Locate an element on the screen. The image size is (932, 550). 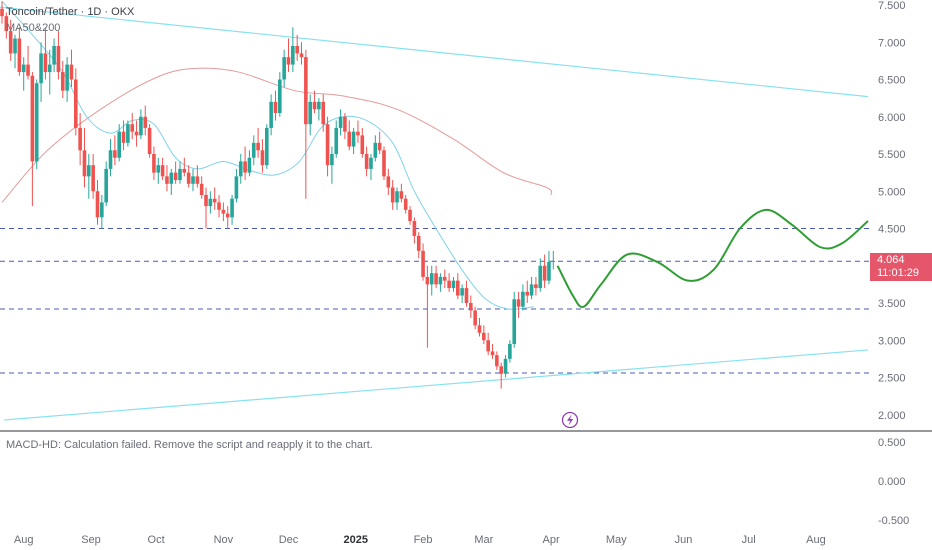
ma200-line is located at coordinates (277, 135).